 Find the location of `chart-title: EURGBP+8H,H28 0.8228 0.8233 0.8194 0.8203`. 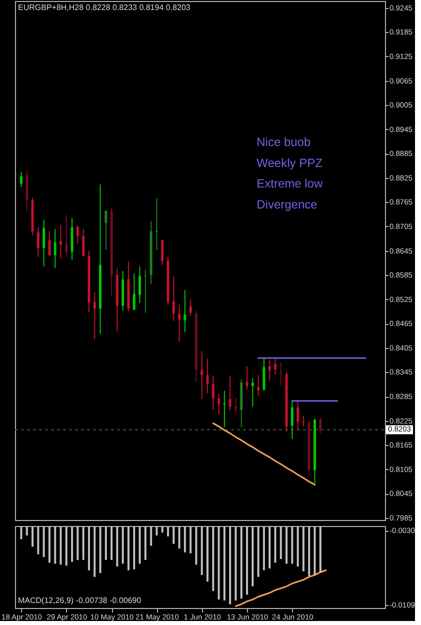

chart-title: EURGBP+8H,H28 0.8228 0.8233 0.8194 0.8203 is located at coordinates (104, 7).